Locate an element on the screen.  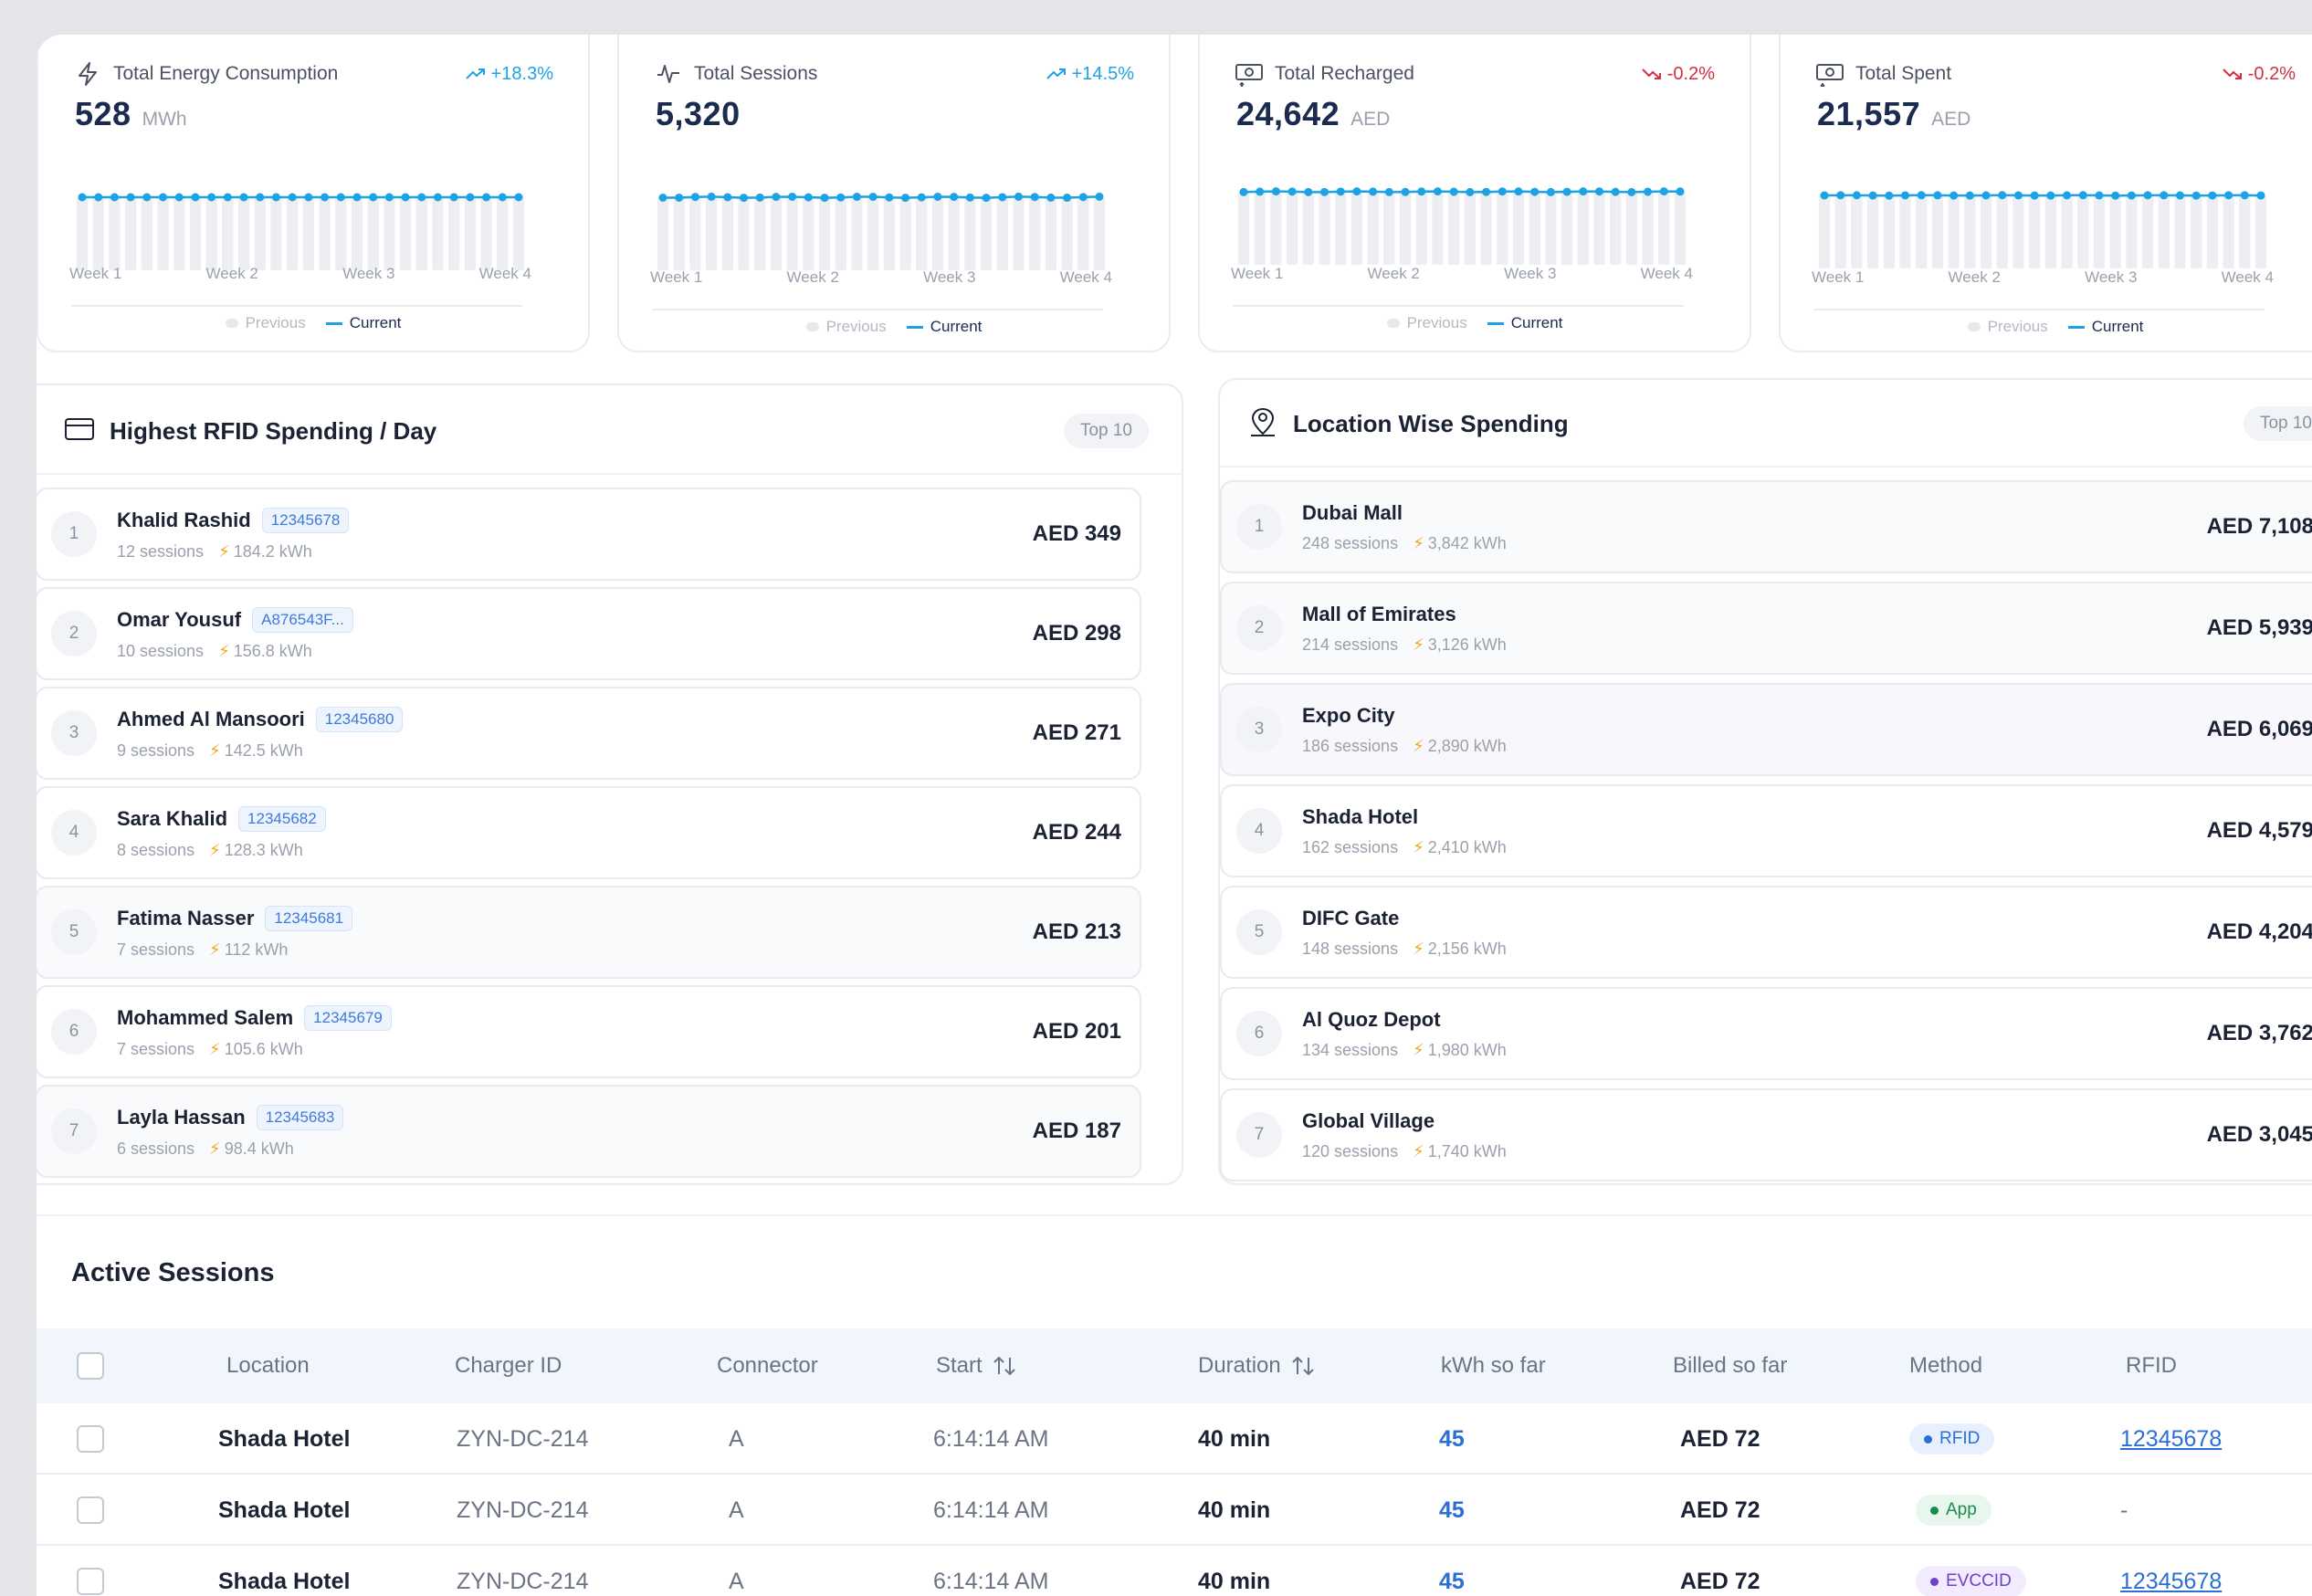
rank-badge: 5 is located at coordinates (1259, 932).